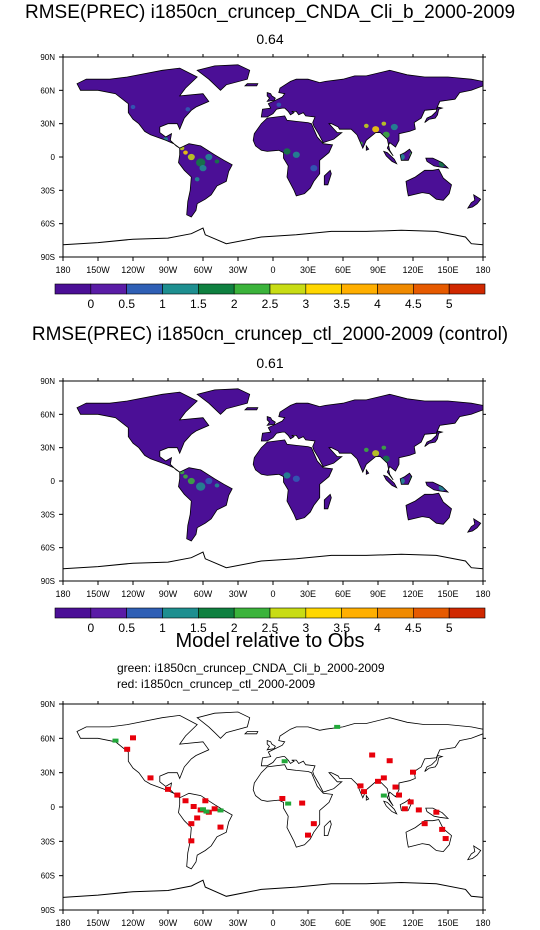 The width and height of the screenshot is (540, 930). What do you see at coordinates (62, 923) in the screenshot?
I see `p3-xlabel-0: 180` at bounding box center [62, 923].